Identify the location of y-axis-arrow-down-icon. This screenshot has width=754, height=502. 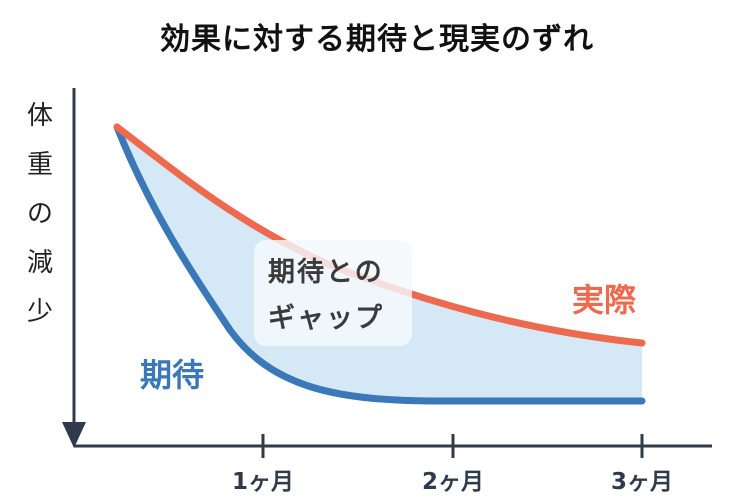
(74, 435).